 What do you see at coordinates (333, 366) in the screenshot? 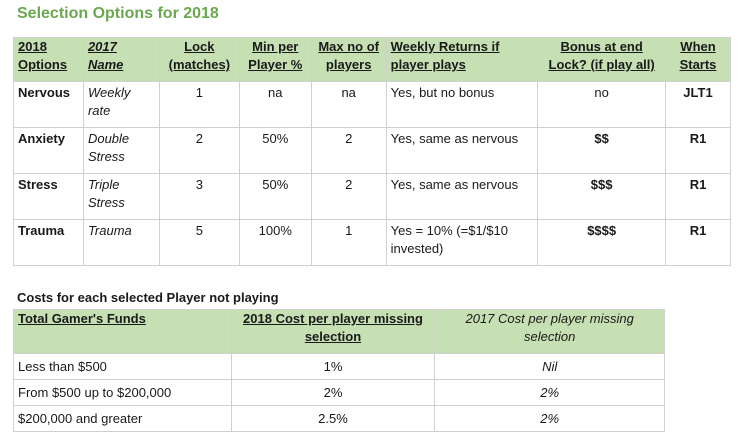
I see `cost-2018: 1%` at bounding box center [333, 366].